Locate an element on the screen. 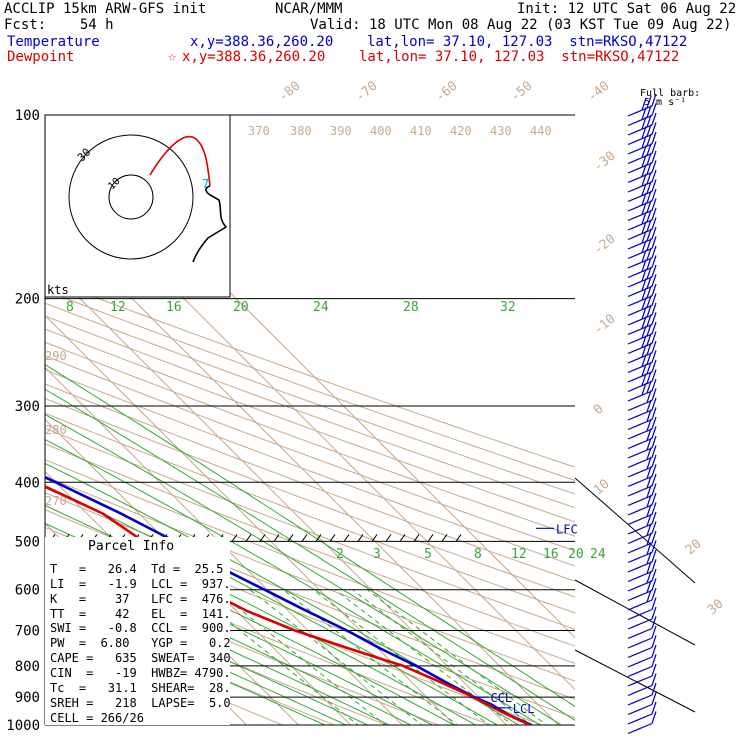 Image resolution: width=740 pixels, height=740 pixels. mixing-ratio-label: 2 is located at coordinates (340, 554).